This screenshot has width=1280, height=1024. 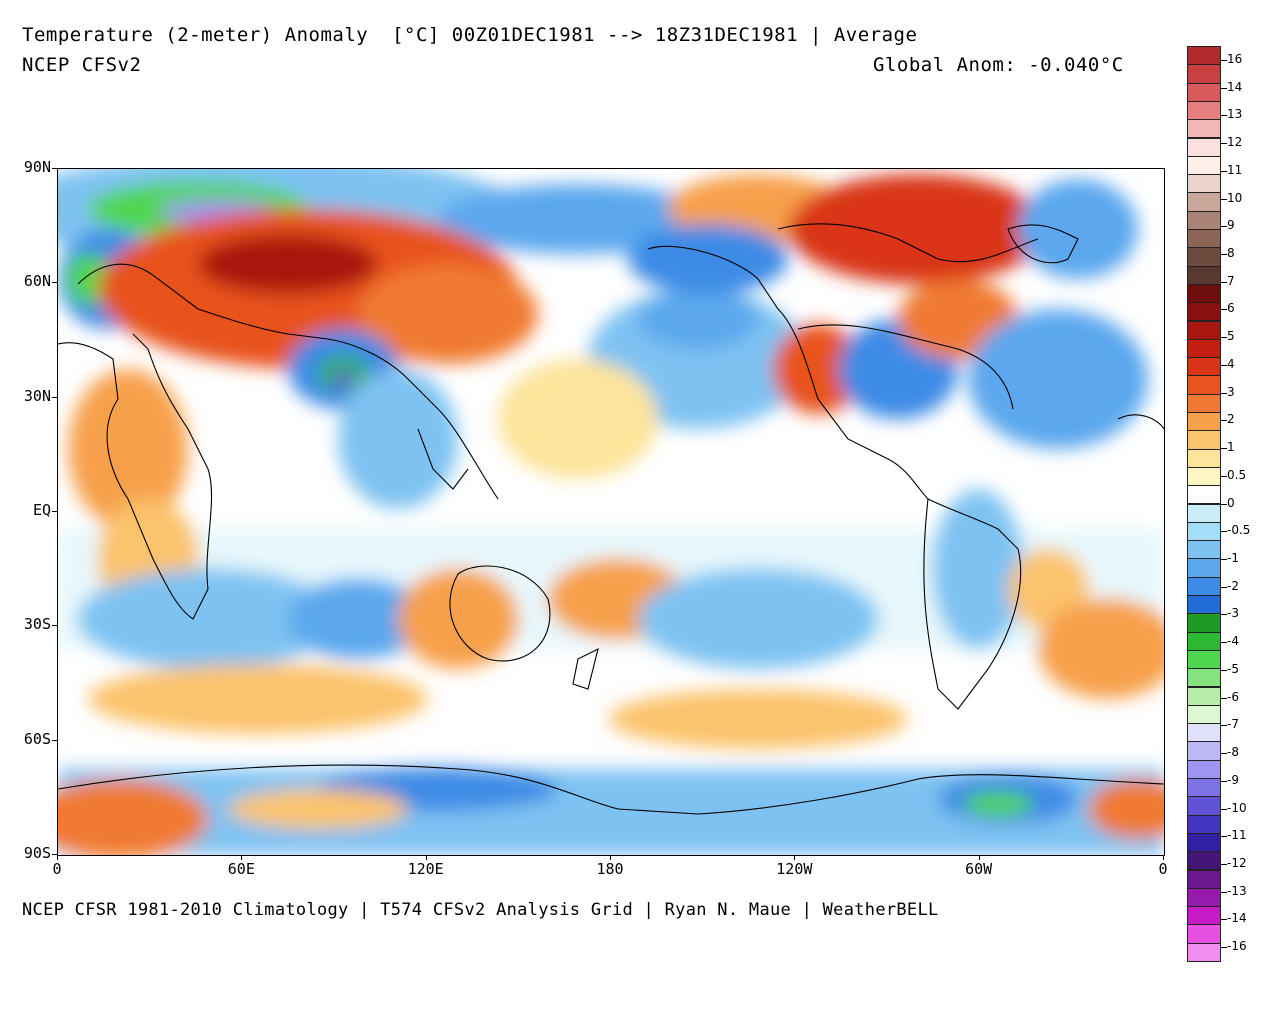 I want to click on colorbar-label: 10, so click(x=1235, y=197).